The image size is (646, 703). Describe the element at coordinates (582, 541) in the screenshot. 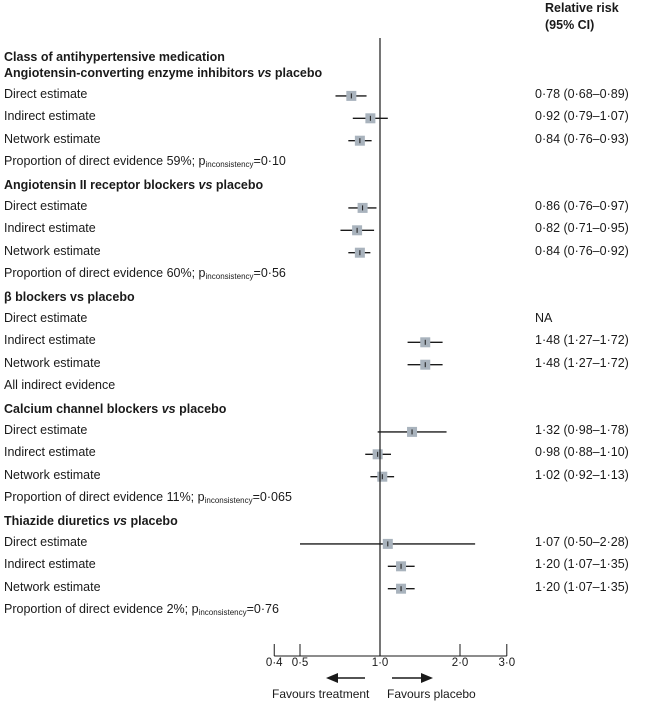

I see `ci-value: 1·07 (0·50–2·28)` at that location.